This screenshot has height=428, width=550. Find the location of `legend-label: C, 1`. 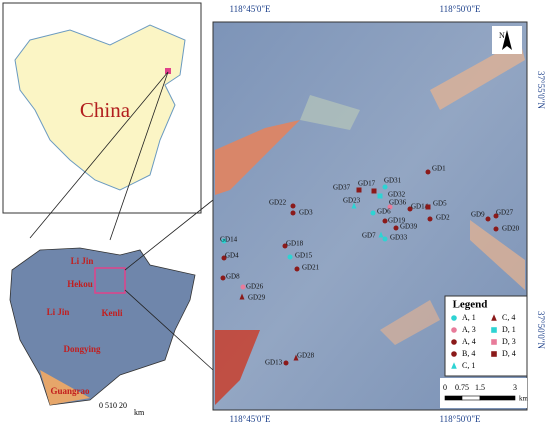

legend-label: C, 1 is located at coordinates (468, 365).